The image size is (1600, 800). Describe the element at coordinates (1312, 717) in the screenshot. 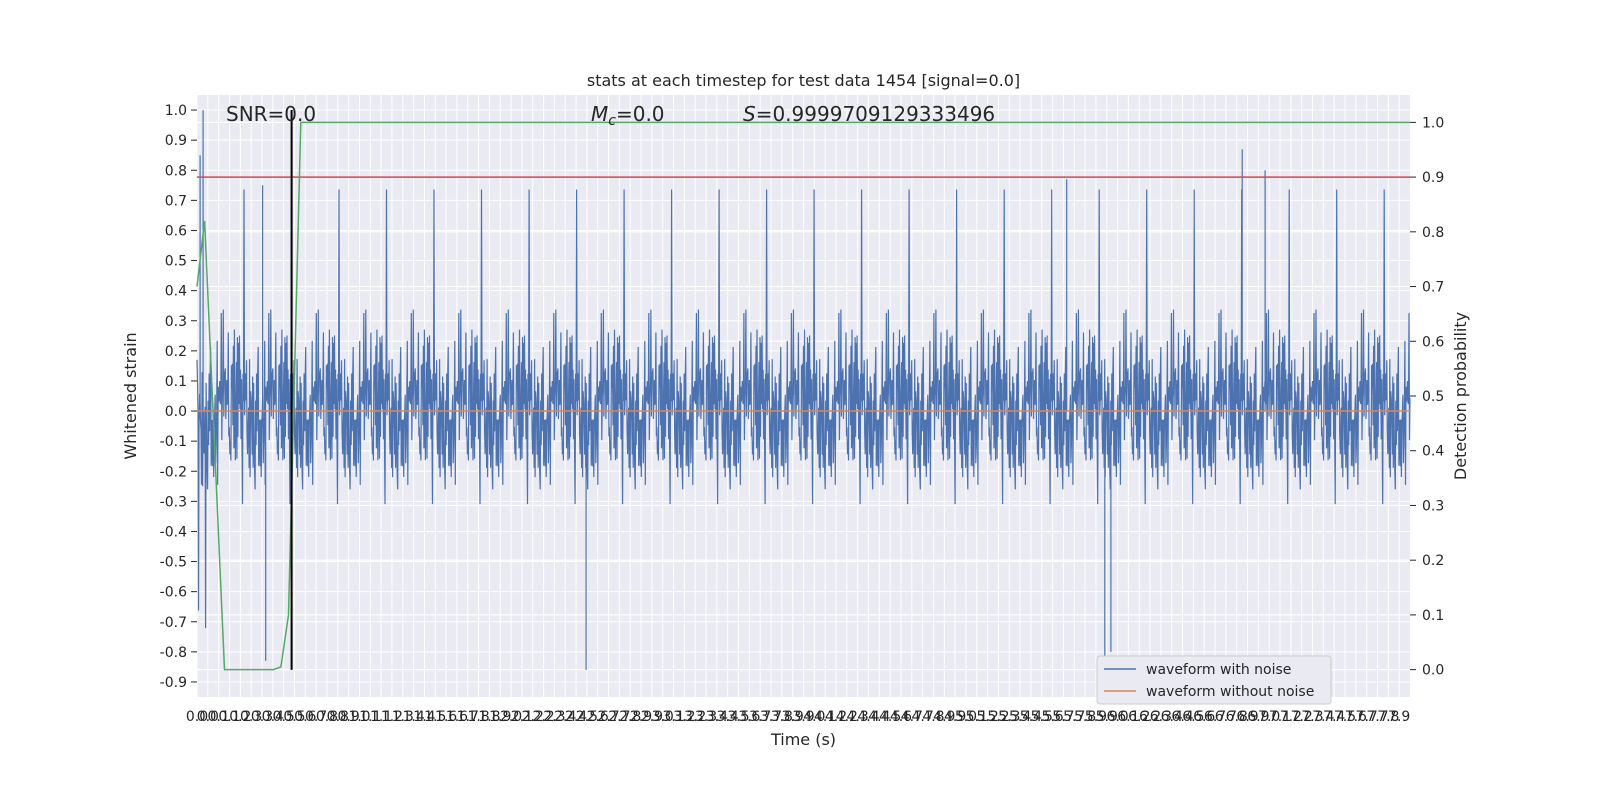

I see `x-tick-label: 7.3` at that location.